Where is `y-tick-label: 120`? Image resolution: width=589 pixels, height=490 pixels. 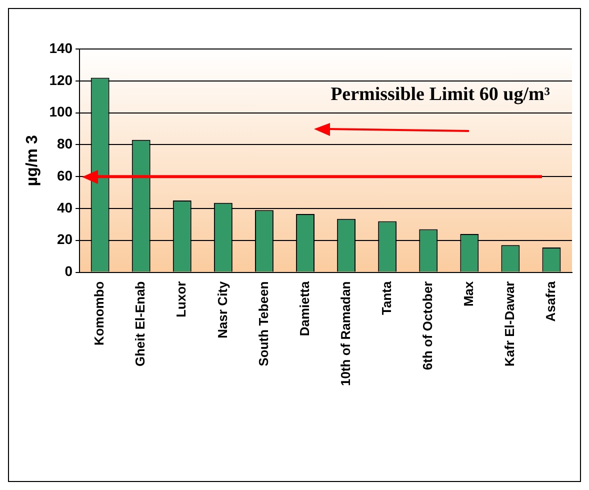
y-tick-label: 120 is located at coordinates (61, 80).